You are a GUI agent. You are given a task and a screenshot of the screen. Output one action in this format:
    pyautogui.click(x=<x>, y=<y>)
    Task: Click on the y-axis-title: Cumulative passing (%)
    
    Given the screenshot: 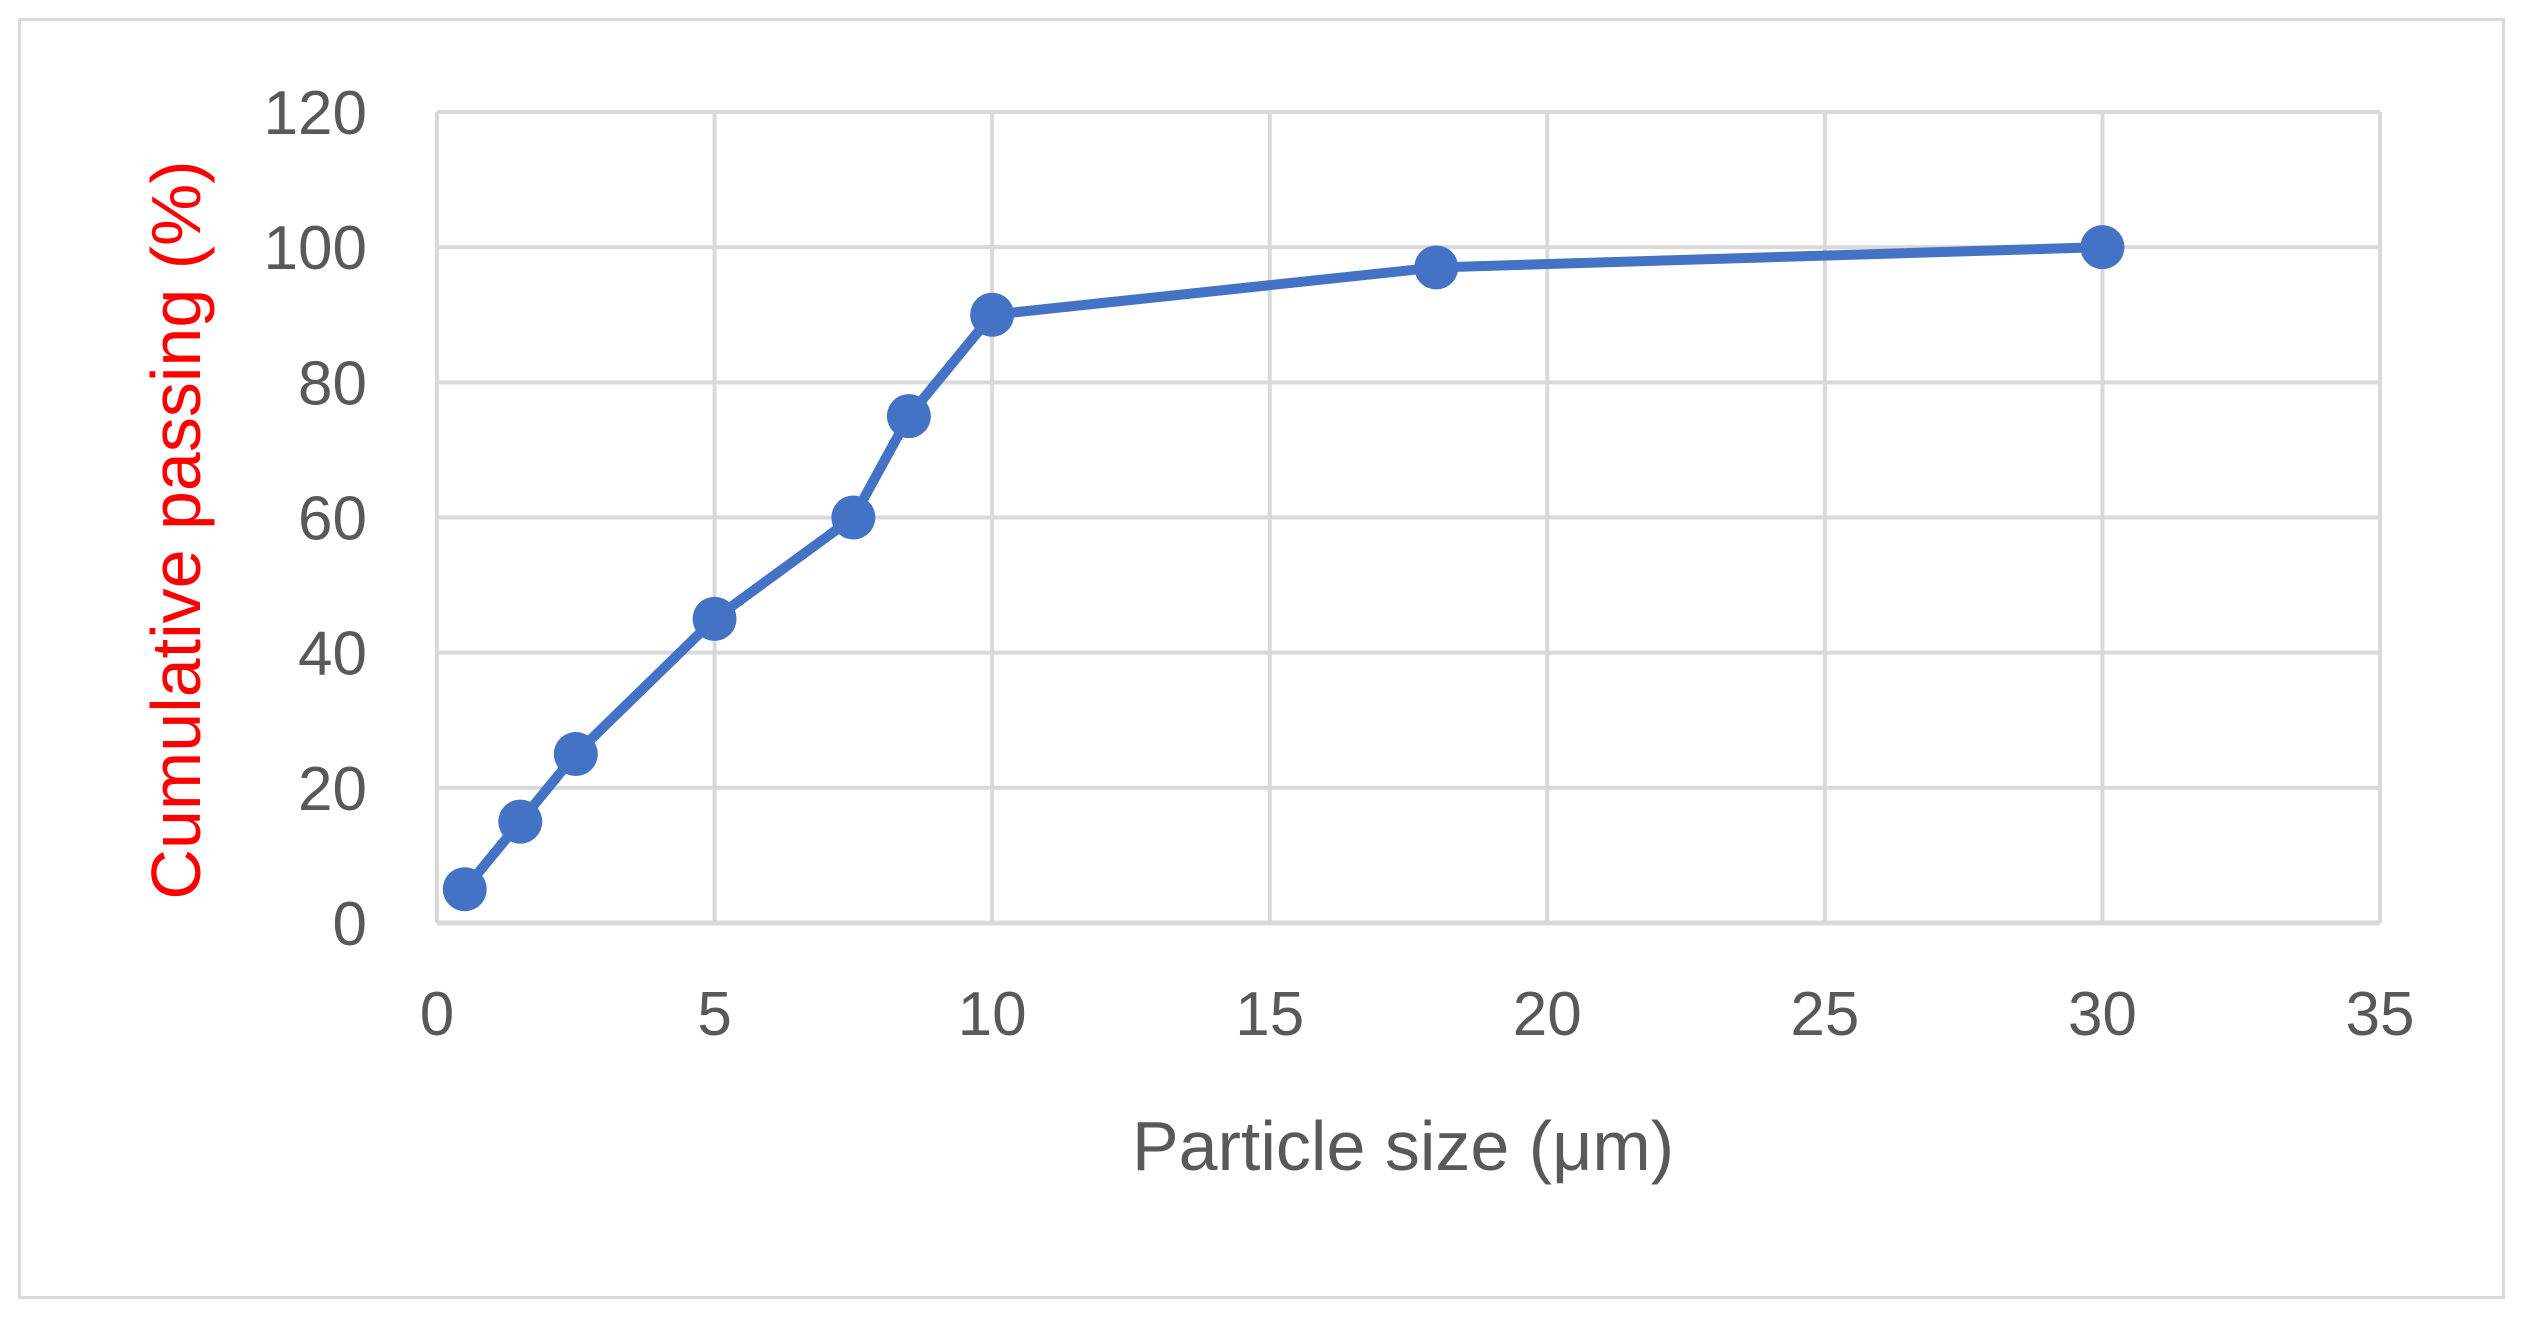 What is the action you would take?
    pyautogui.click(x=176, y=529)
    